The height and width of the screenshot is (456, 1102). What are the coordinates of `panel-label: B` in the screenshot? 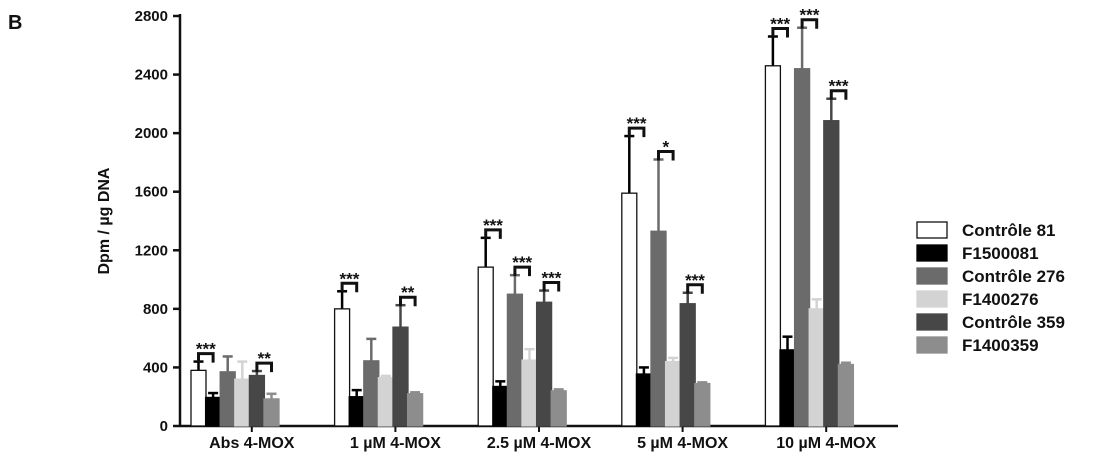 It's located at (15, 23).